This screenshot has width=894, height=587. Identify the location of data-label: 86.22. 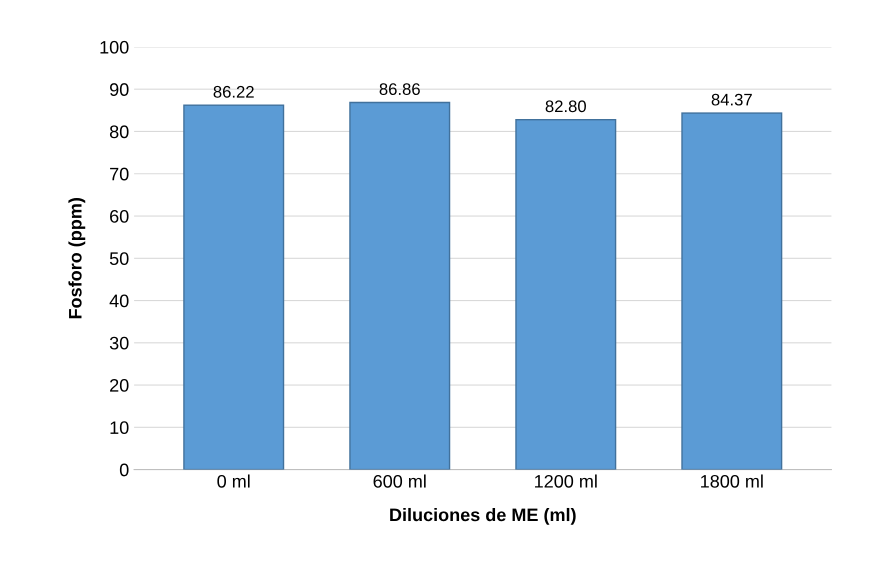
(234, 92).